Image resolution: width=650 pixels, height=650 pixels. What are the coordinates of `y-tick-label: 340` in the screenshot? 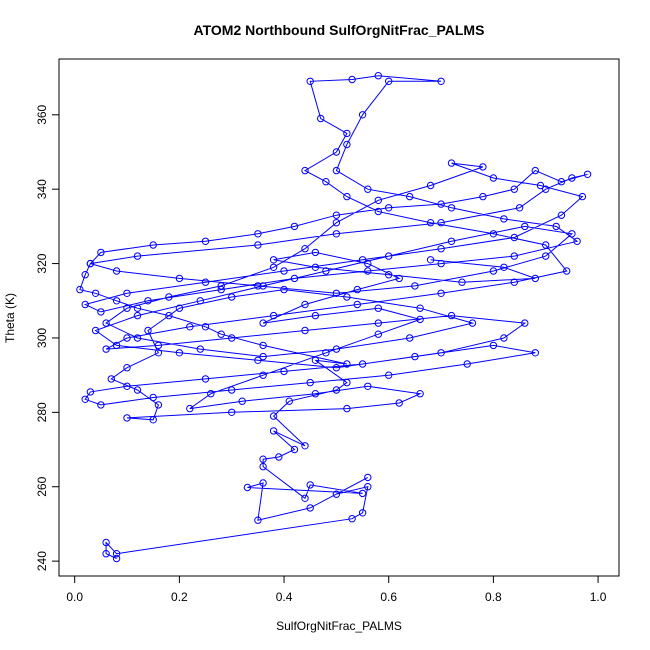 It's located at (42, 189).